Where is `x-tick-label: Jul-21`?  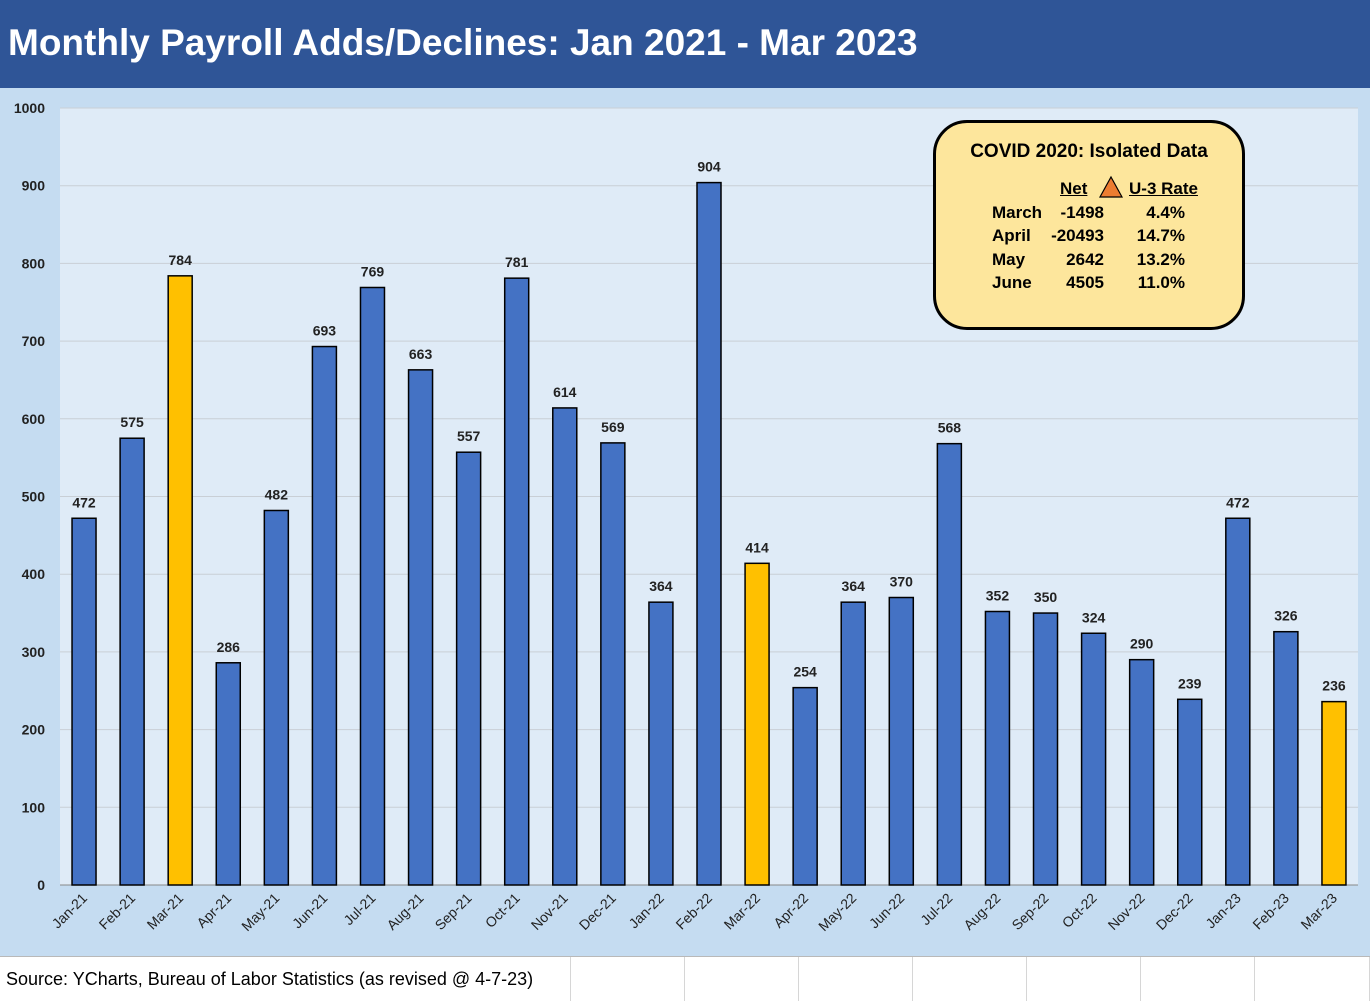 x-tick-label: Jul-21 is located at coordinates (359, 909).